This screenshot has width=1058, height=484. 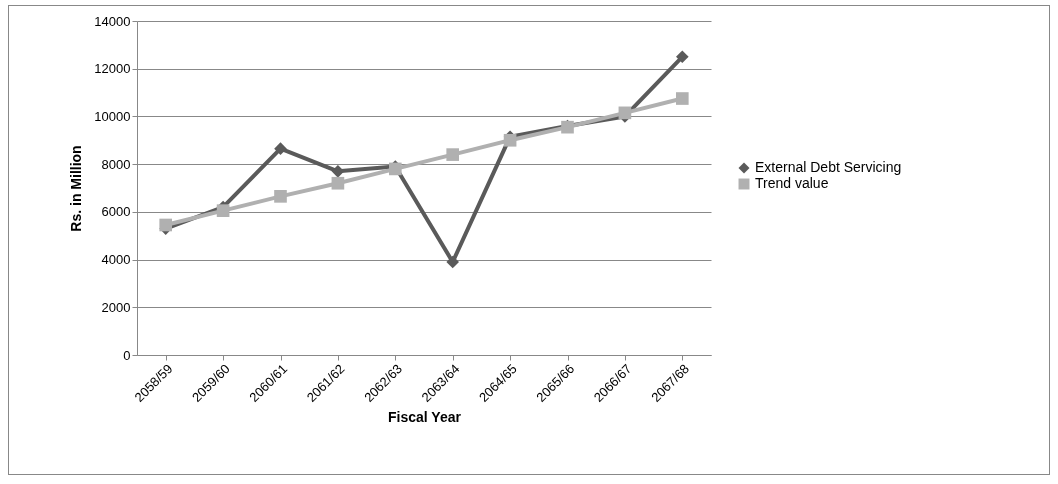 I want to click on x-axis-title: Fiscal Year, so click(x=425, y=416).